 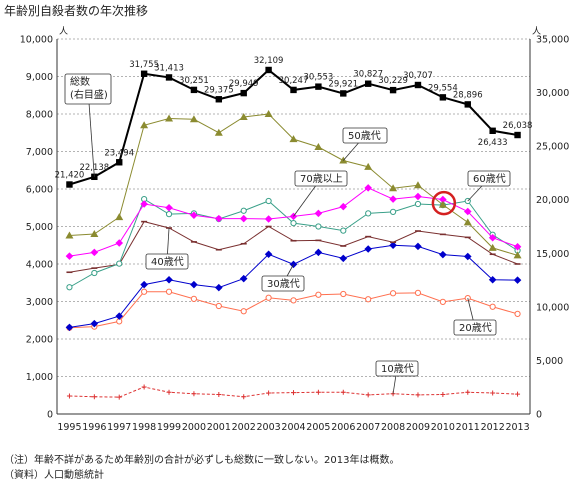 What do you see at coordinates (552, 254) in the screenshot?
I see `y-right-tick-label: 15,000` at bounding box center [552, 254].